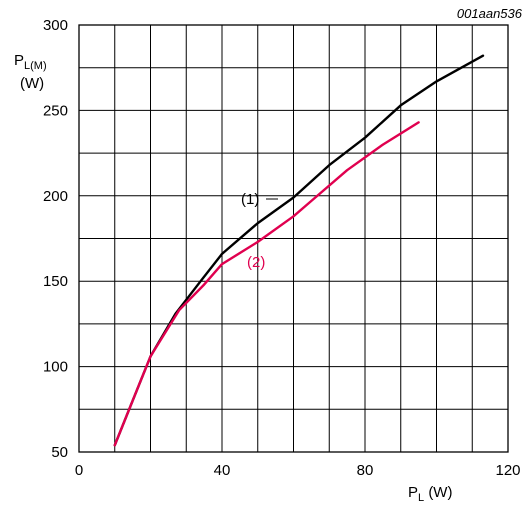  What do you see at coordinates (55, 196) in the screenshot?
I see `y-tick-label: 200` at bounding box center [55, 196].